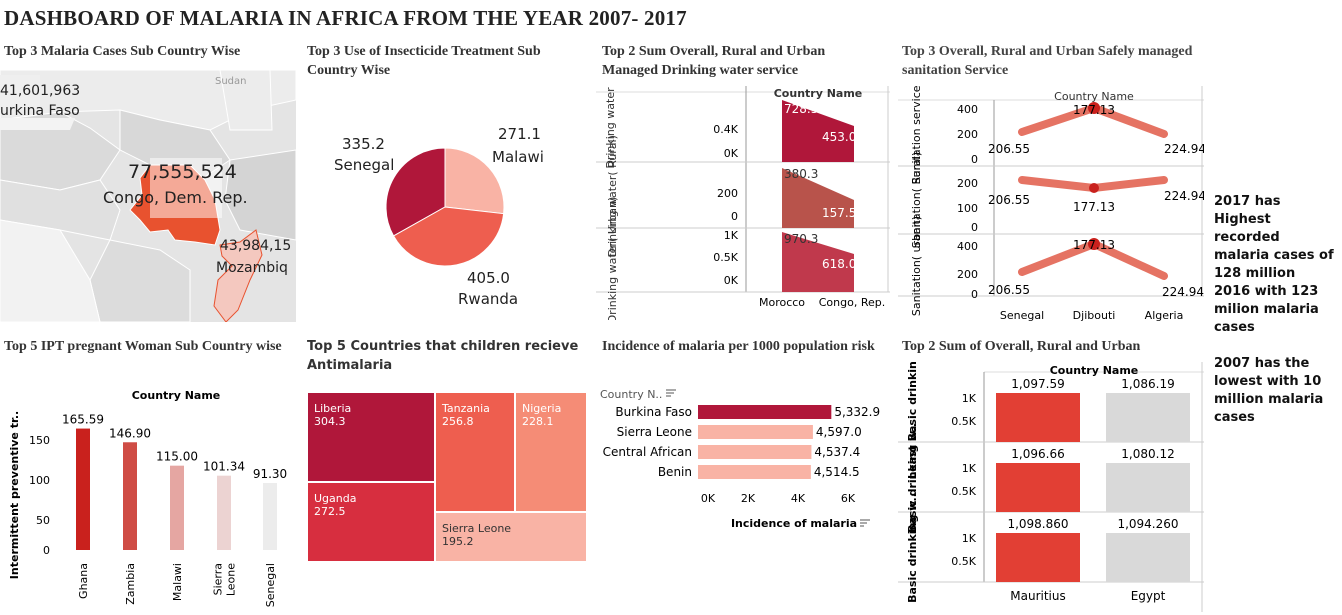  I want to click on ipt-tick-50: 50, so click(43, 520).